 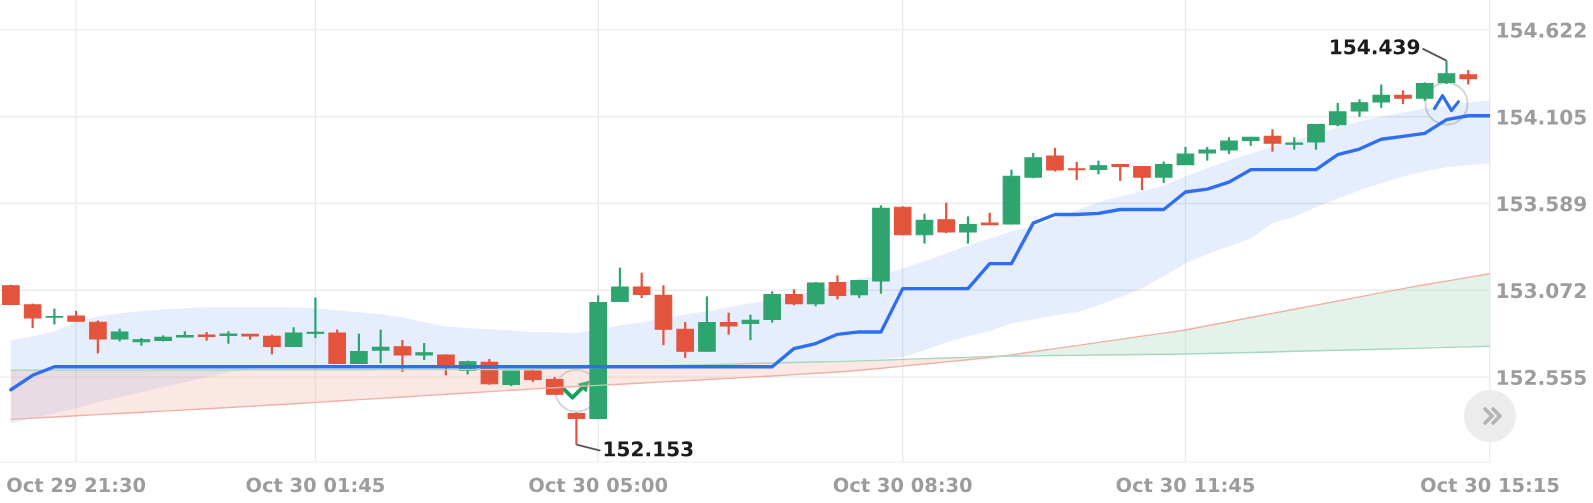 I want to click on x-tick-label: Oct 30 01:45, so click(x=315, y=485).